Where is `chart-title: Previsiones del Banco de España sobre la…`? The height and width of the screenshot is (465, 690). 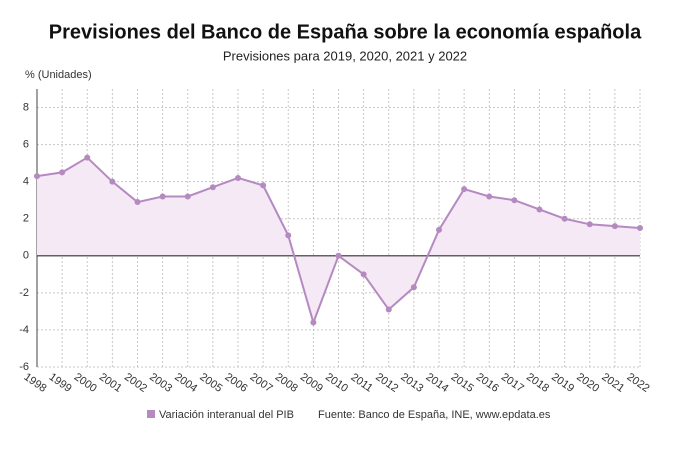 chart-title: Previsiones del Banco de España sobre la… is located at coordinates (345, 32).